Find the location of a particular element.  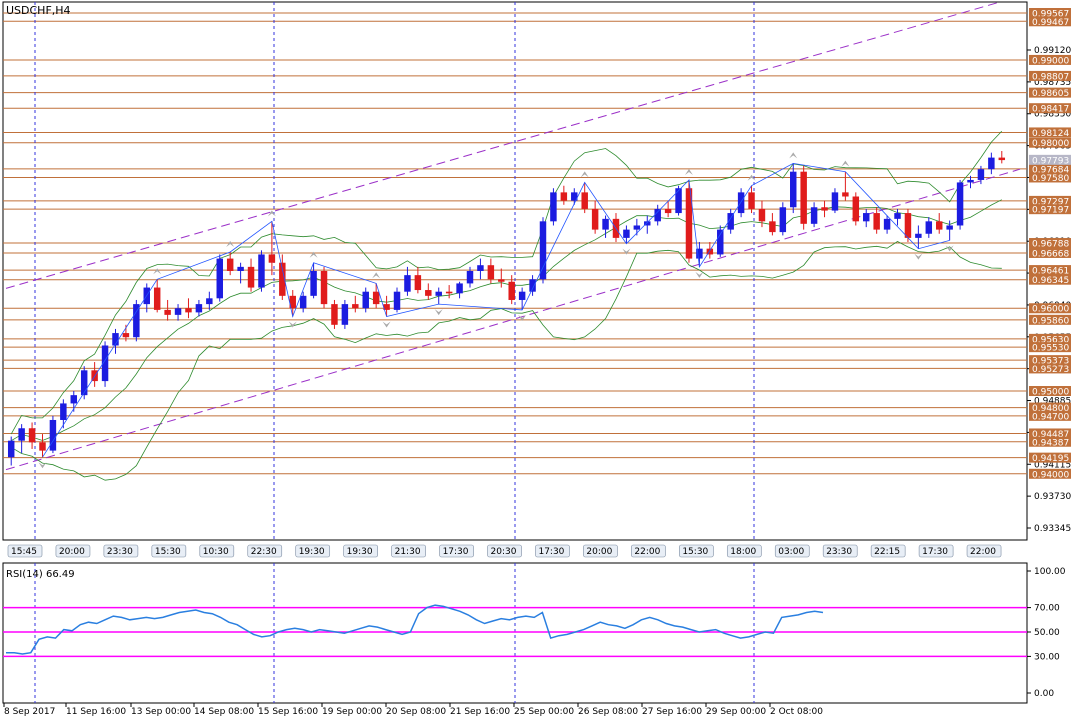

symbol-label: USDCHF,H4 is located at coordinates (38, 10).